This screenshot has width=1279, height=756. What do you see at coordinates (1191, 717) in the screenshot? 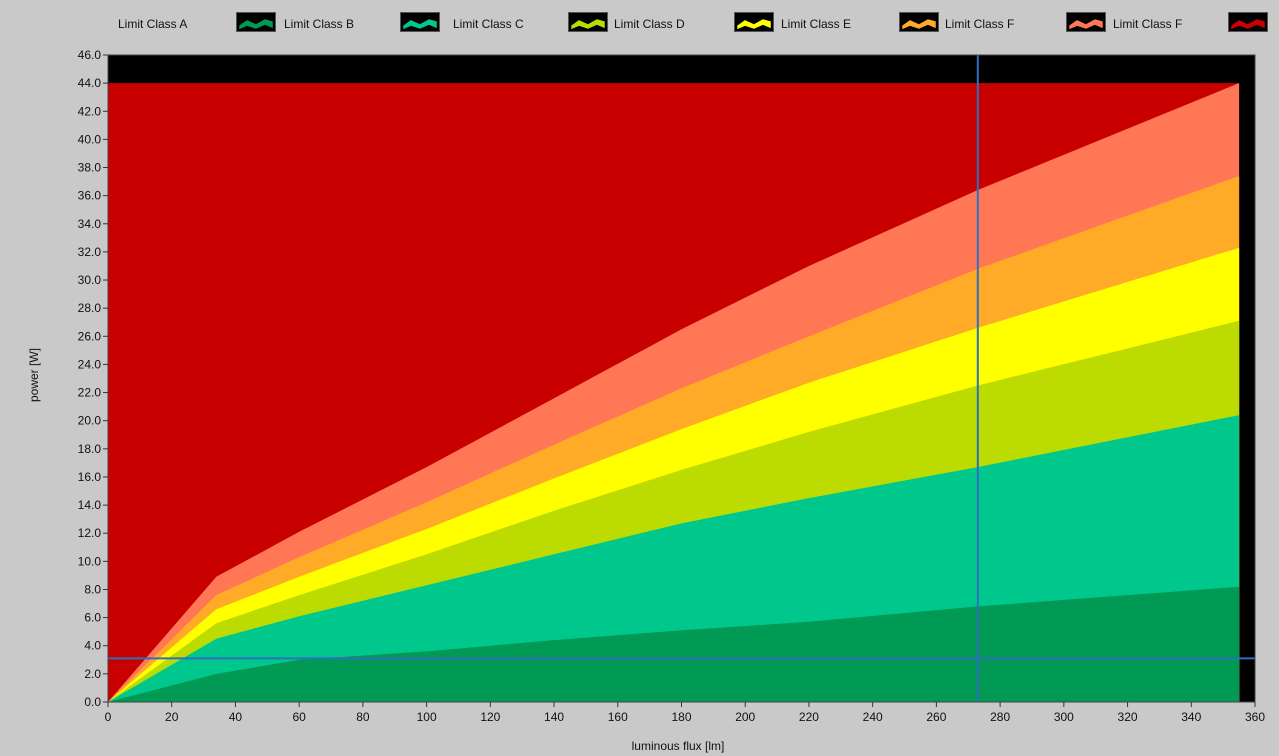
I see `x-tick-label: 340` at bounding box center [1191, 717].